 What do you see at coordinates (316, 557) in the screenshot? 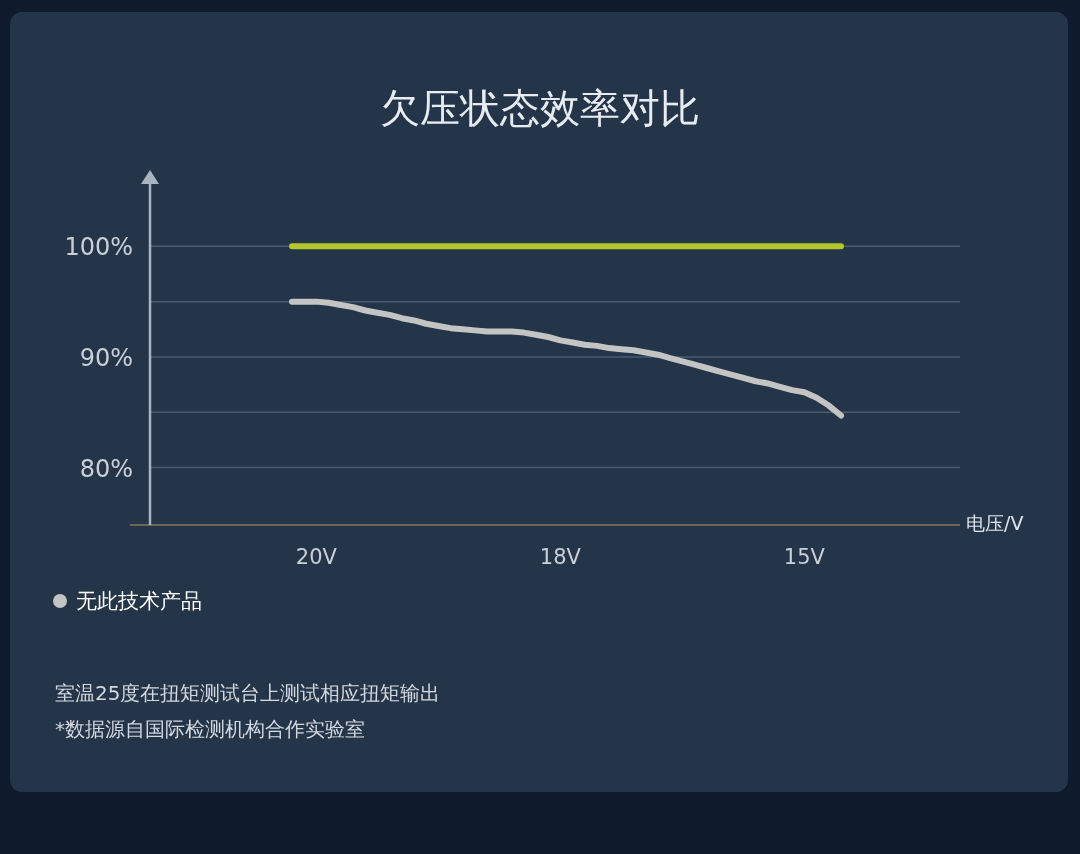
I see `x-tick-label: 20V` at bounding box center [316, 557].